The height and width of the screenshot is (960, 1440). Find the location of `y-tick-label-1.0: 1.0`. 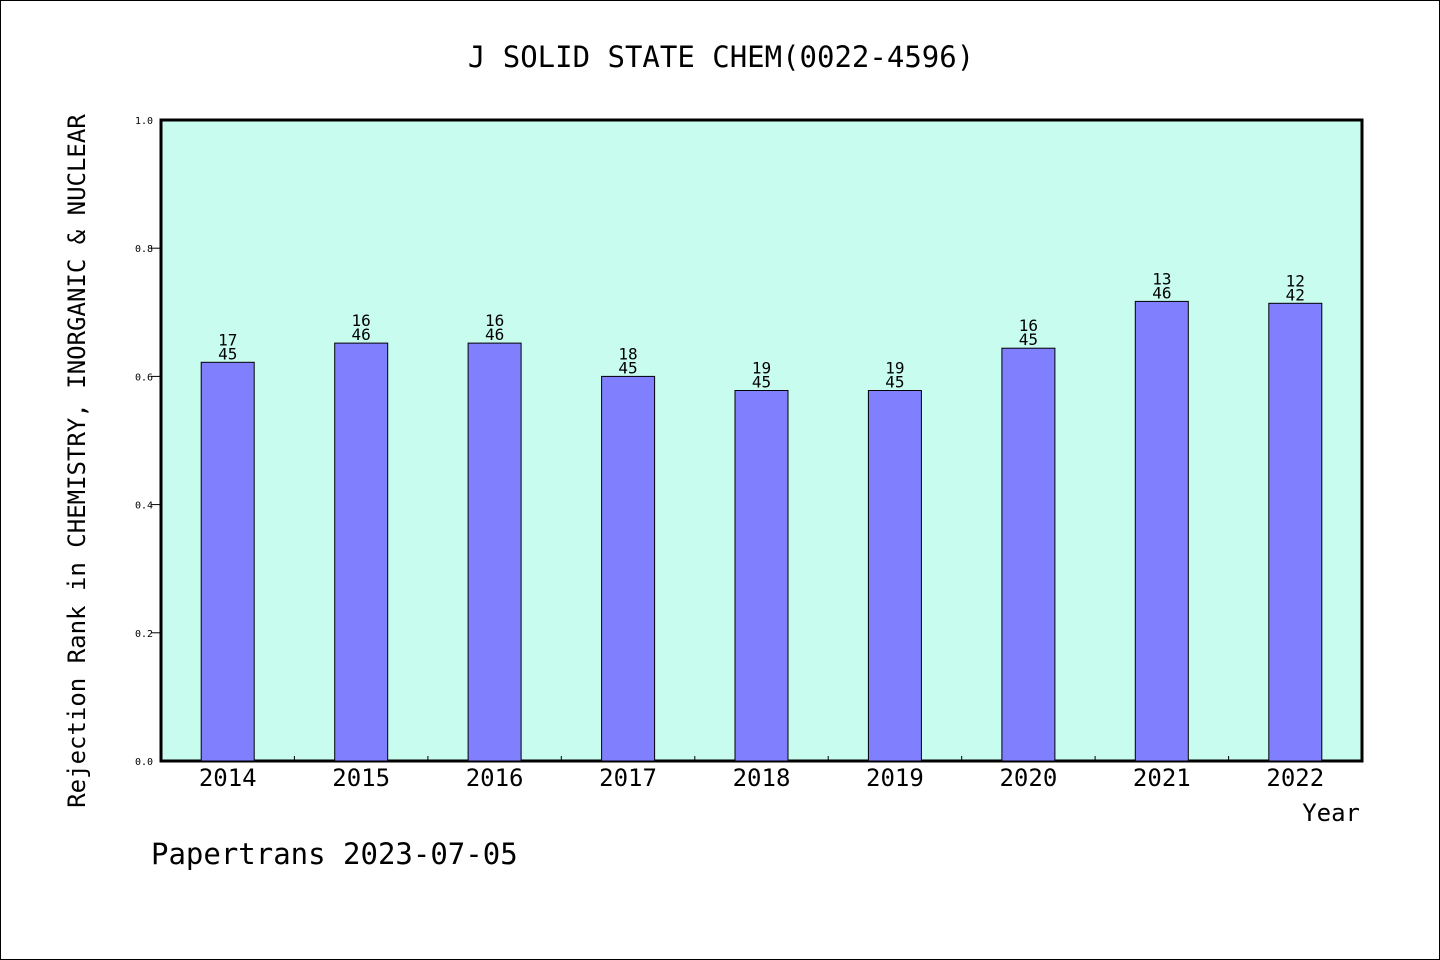

y-tick-label-1.0: 1.0 is located at coordinates (144, 121).